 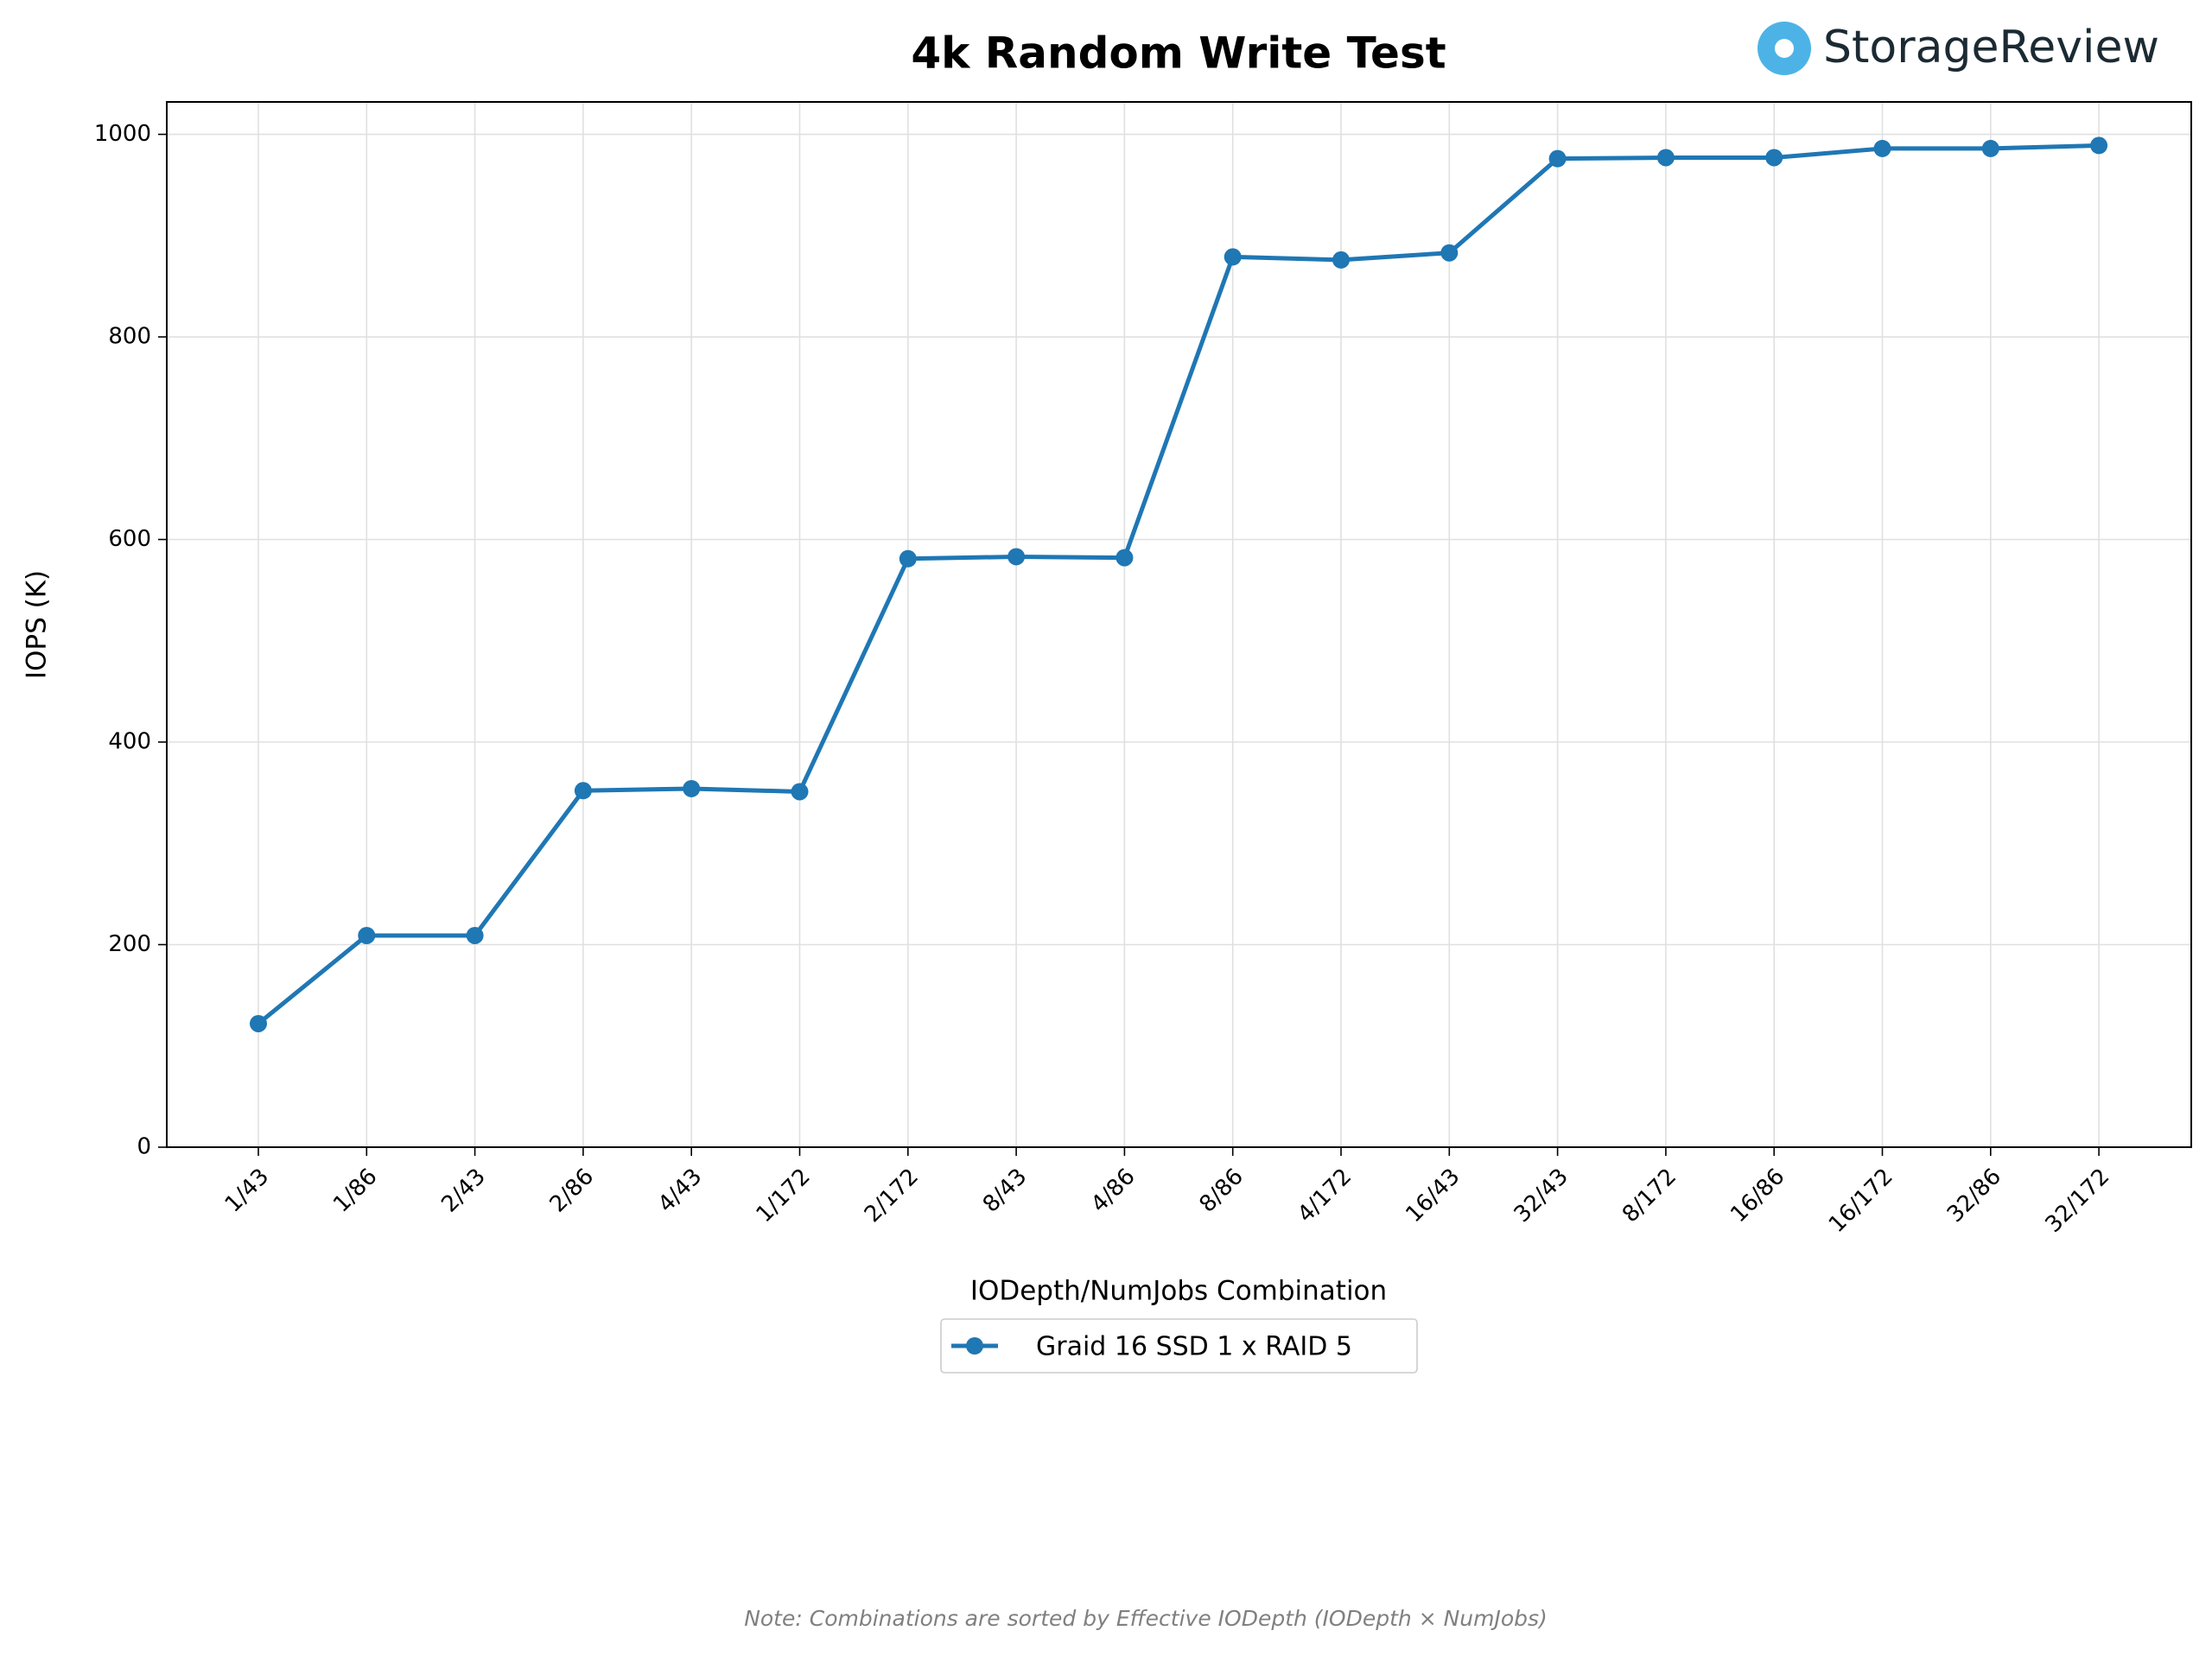 I want to click on logo-text: StorageReview, so click(x=1991, y=47).